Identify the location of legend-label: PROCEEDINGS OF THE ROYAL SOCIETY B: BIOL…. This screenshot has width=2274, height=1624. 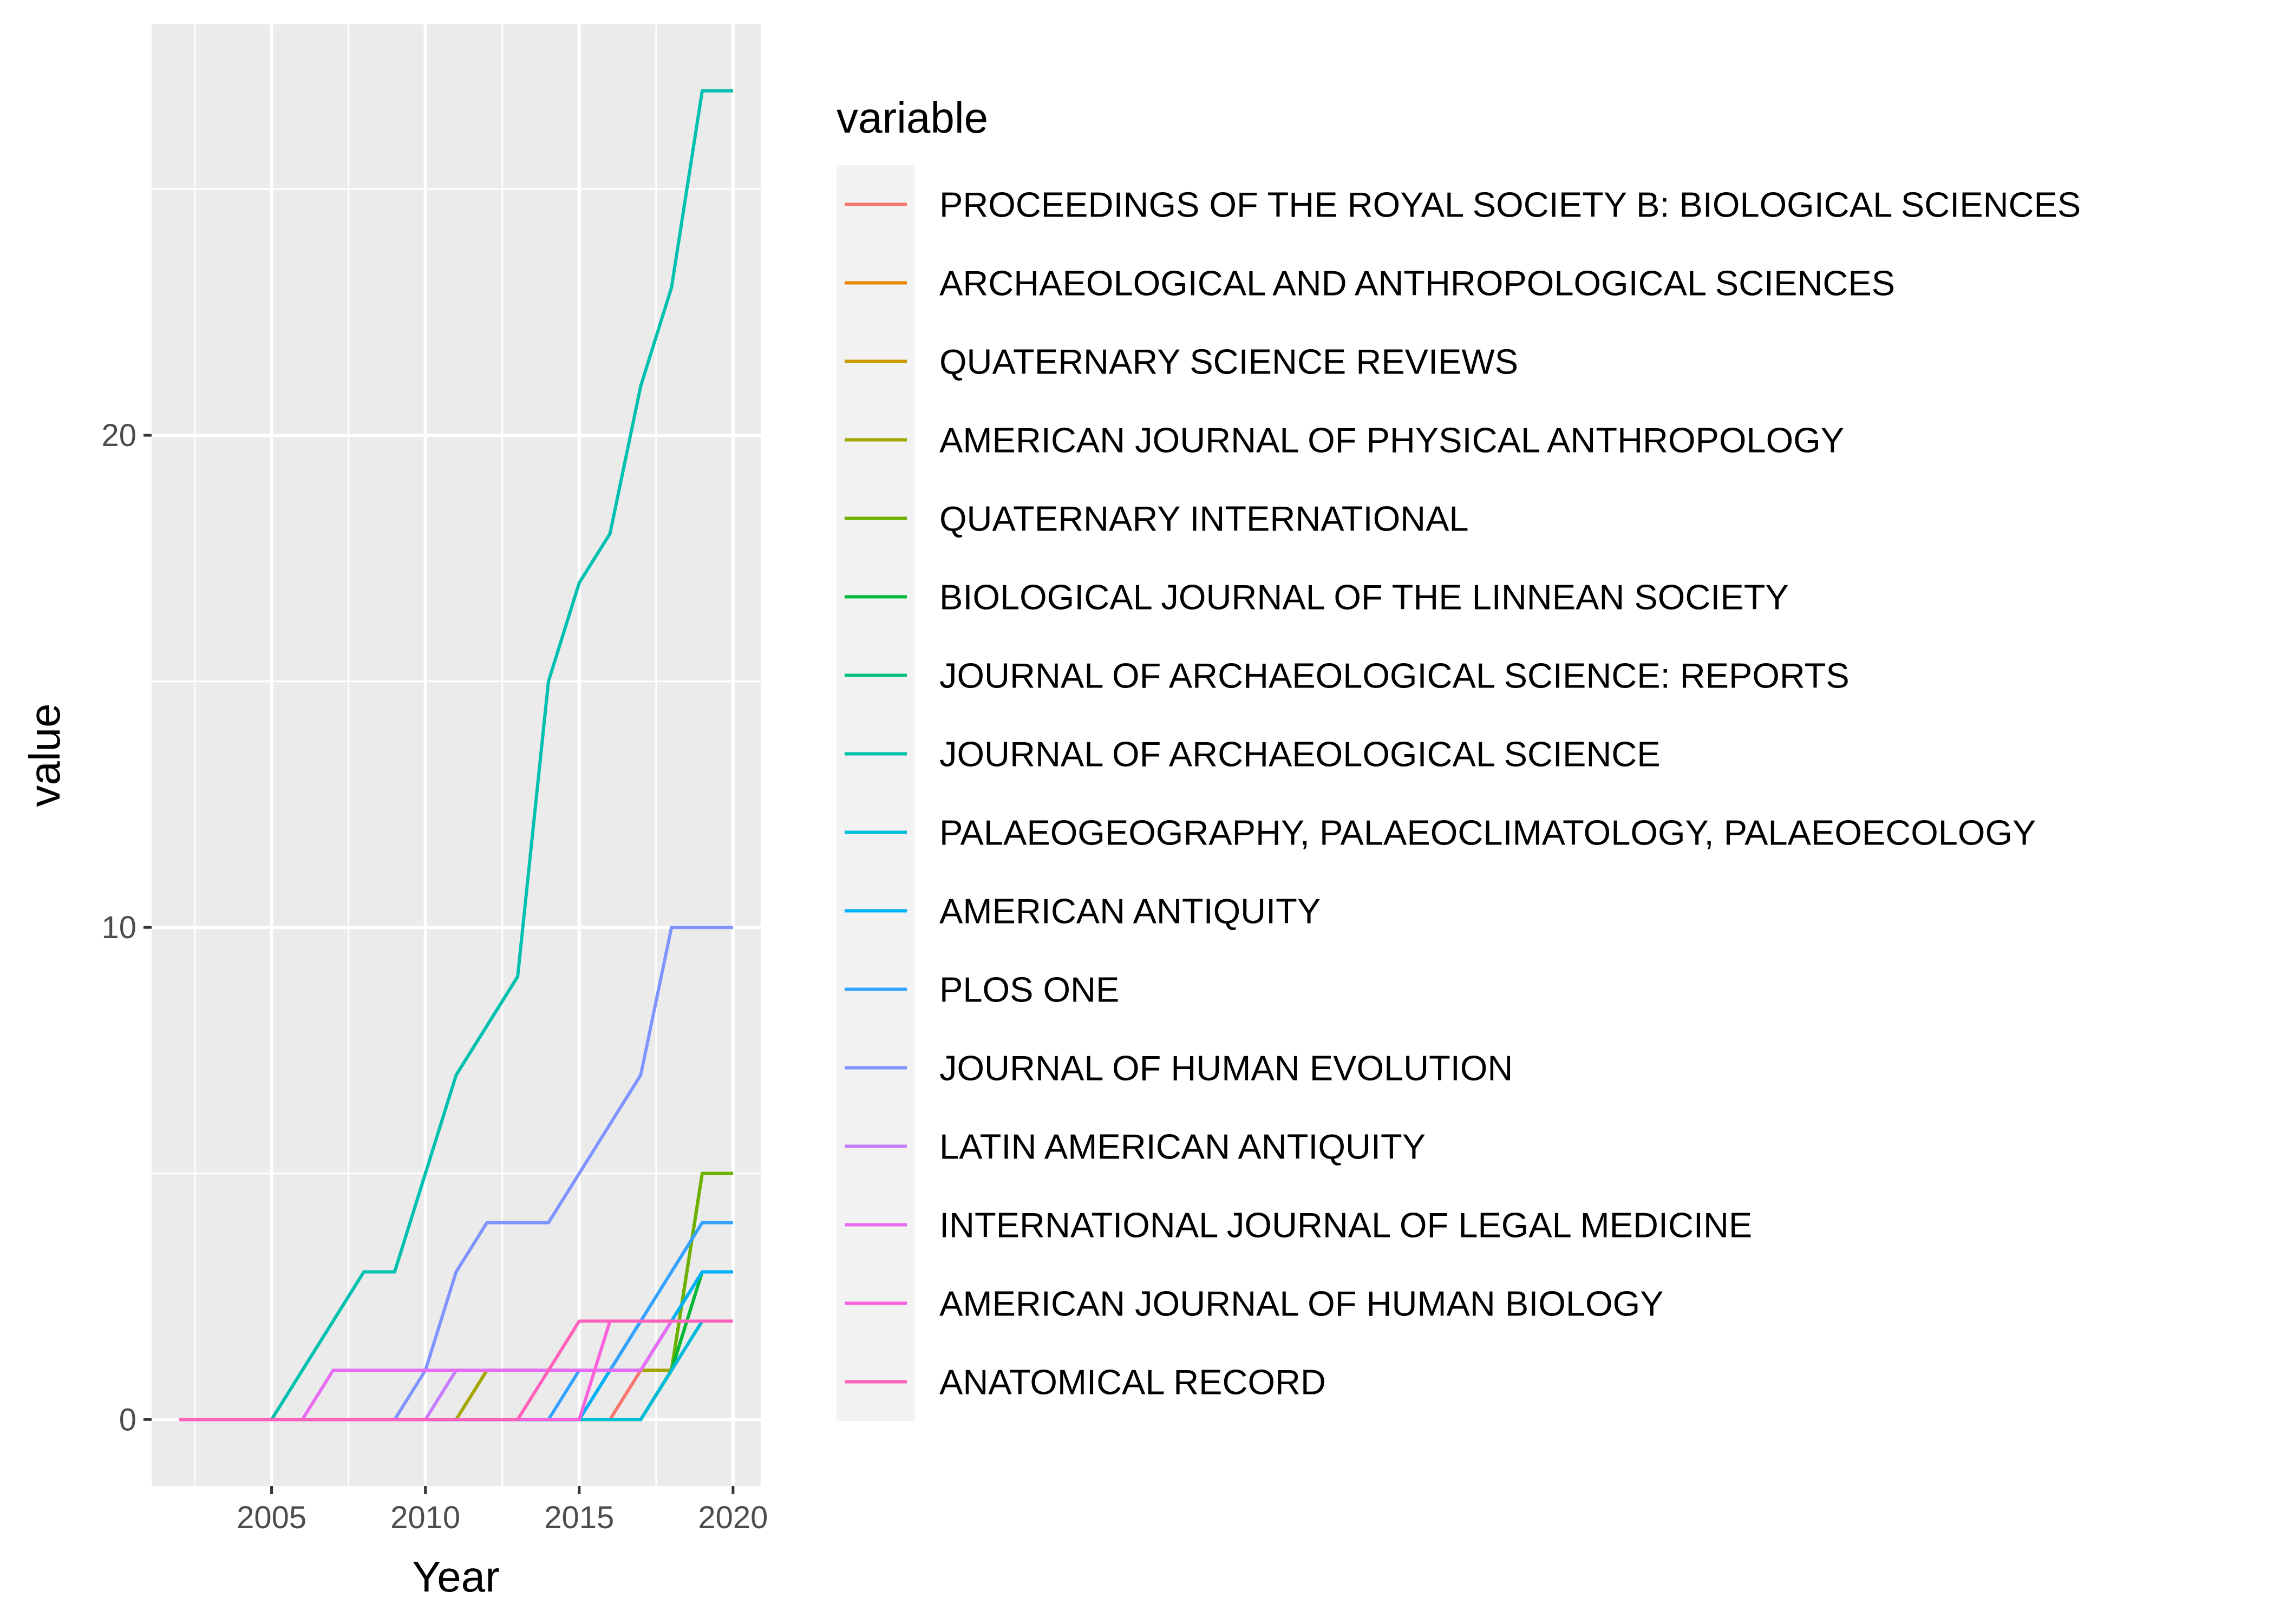
(1510, 205).